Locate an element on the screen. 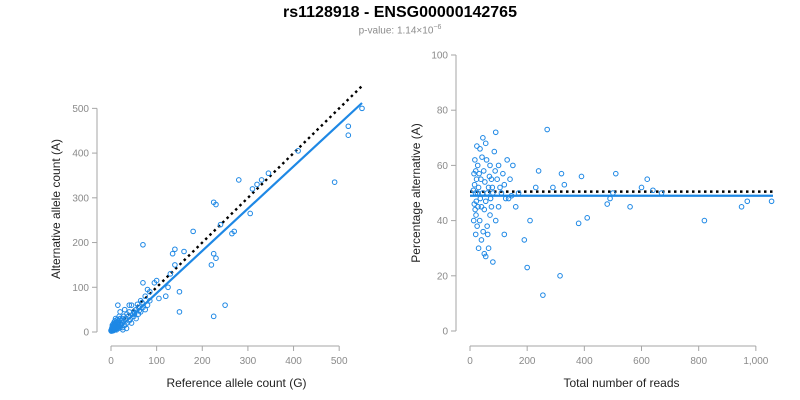 The width and height of the screenshot is (800, 400). pvalue-text: p-value: 1.14×10 is located at coordinates (396, 31).